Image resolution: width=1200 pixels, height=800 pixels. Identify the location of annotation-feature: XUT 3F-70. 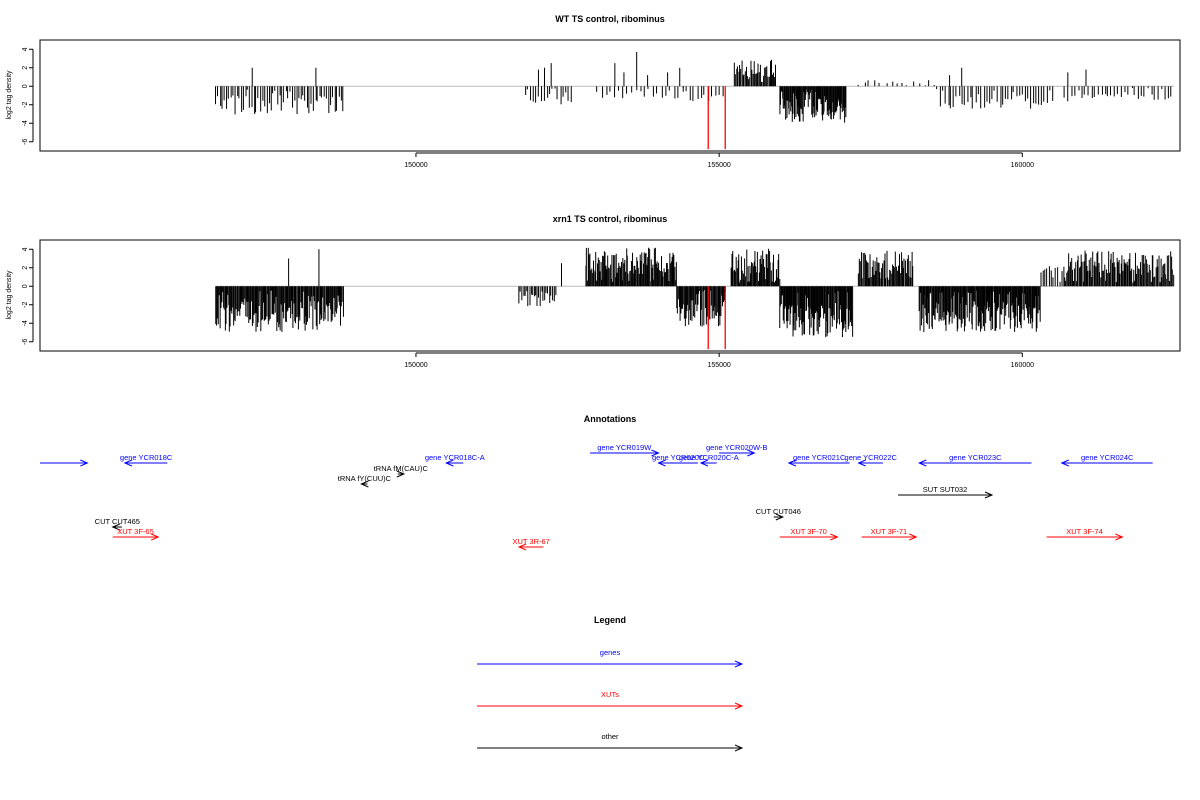
(809, 534).